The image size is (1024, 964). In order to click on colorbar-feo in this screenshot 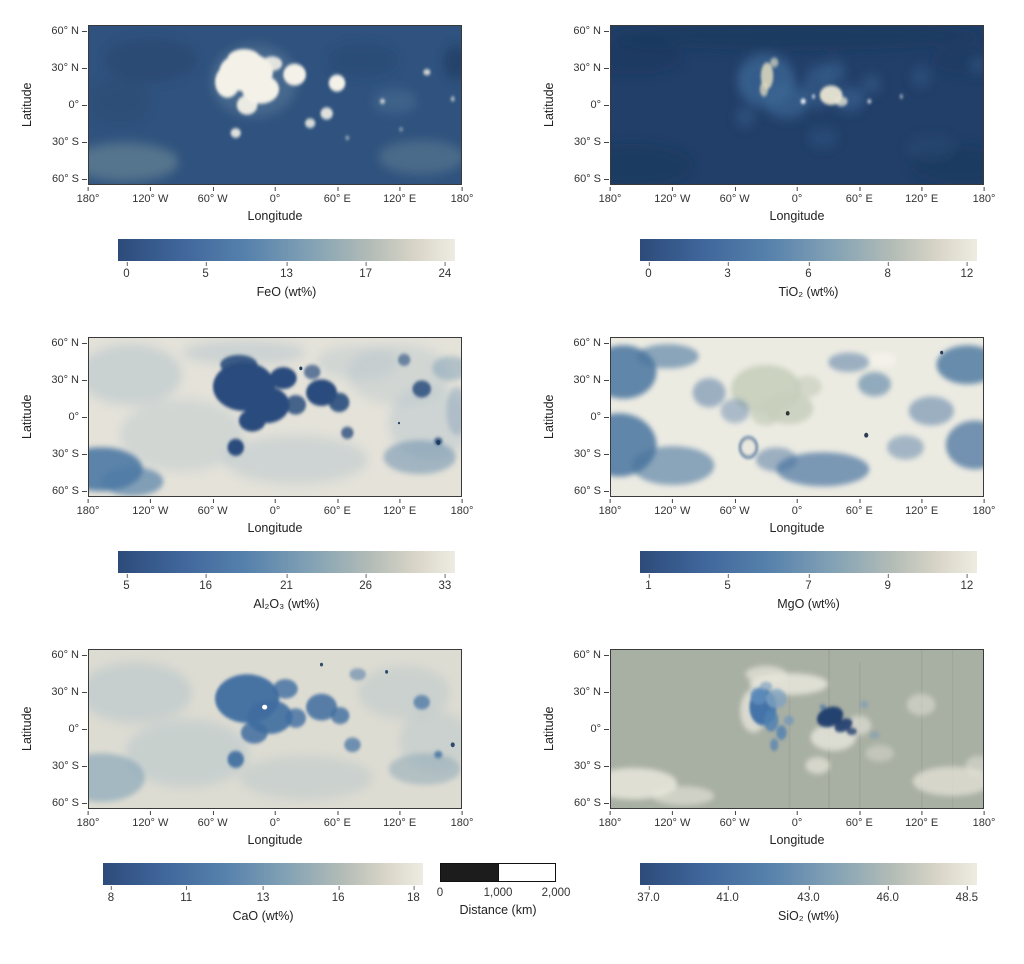, I will do `click(286, 250)`.